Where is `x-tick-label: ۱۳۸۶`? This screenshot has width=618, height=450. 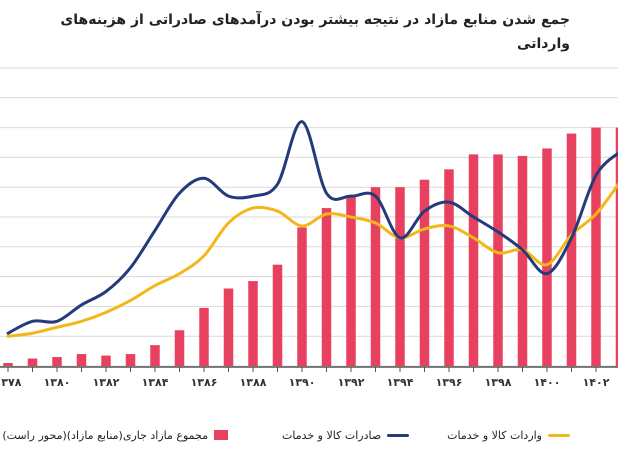 x-tick-label: ۱۳۸۶ is located at coordinates (204, 382).